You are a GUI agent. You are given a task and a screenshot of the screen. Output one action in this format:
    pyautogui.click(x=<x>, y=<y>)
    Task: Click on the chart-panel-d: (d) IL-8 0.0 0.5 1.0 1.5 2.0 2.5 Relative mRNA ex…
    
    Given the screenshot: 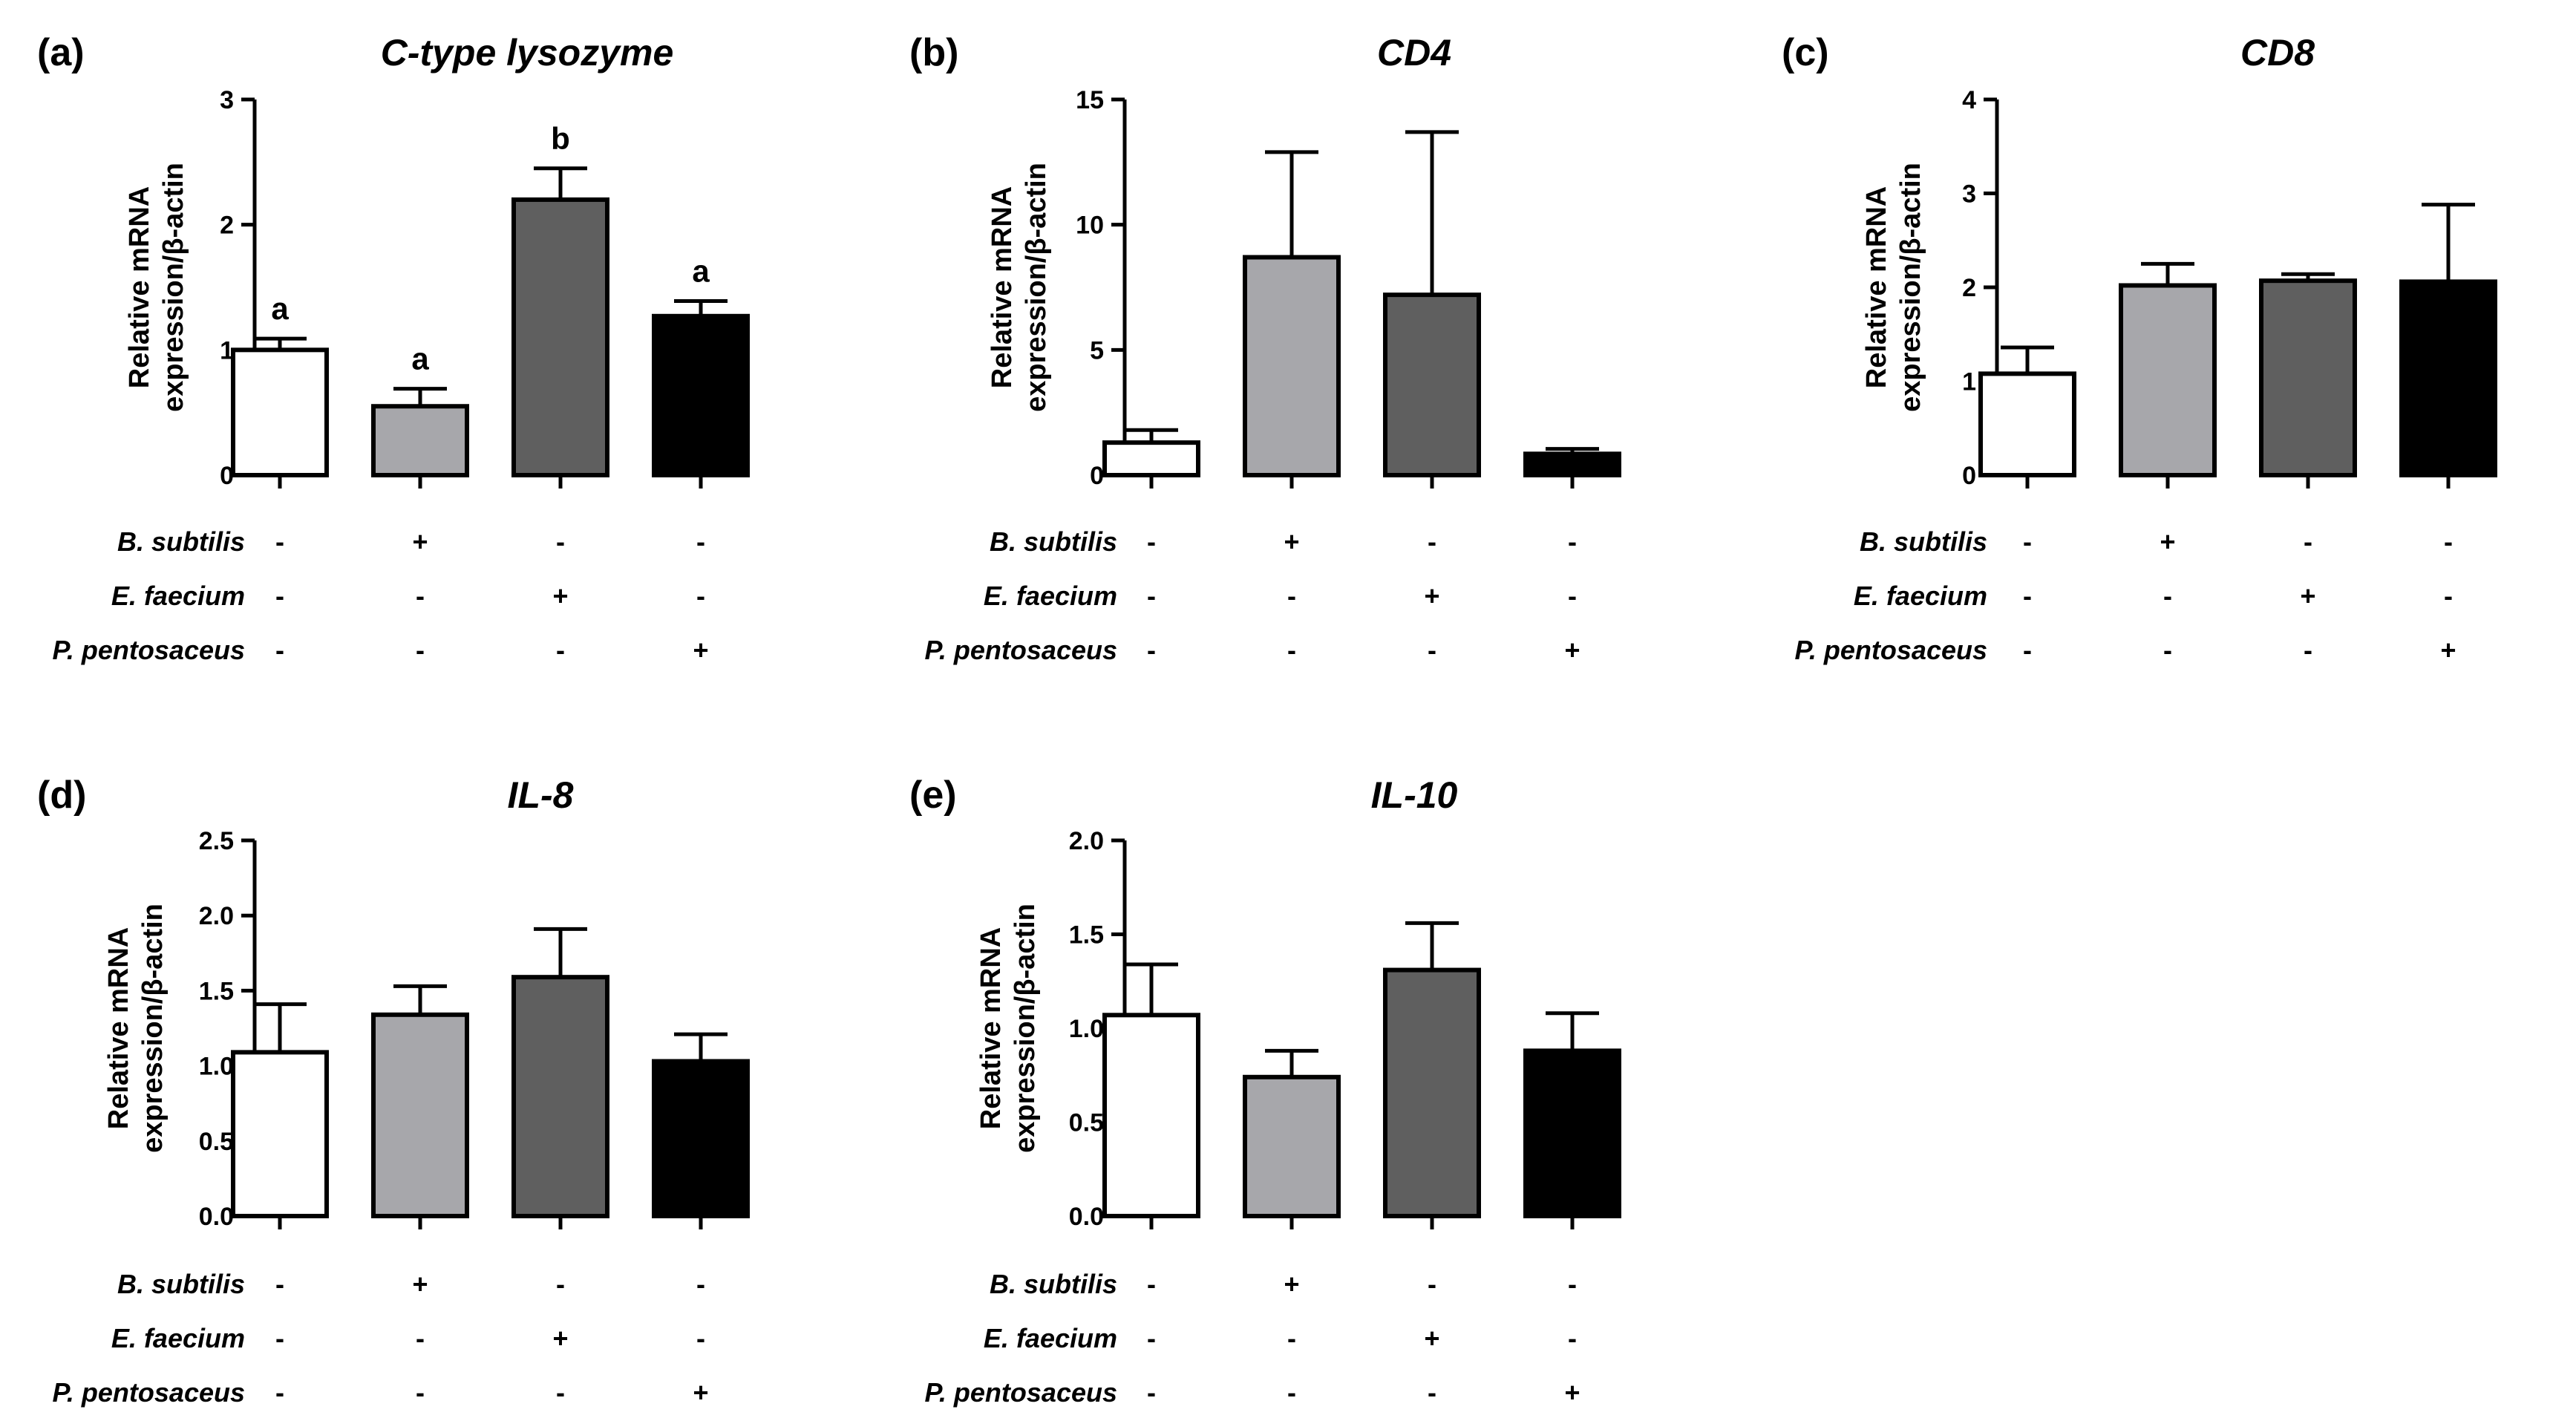 What is the action you would take?
    pyautogui.click(x=394, y=1091)
    